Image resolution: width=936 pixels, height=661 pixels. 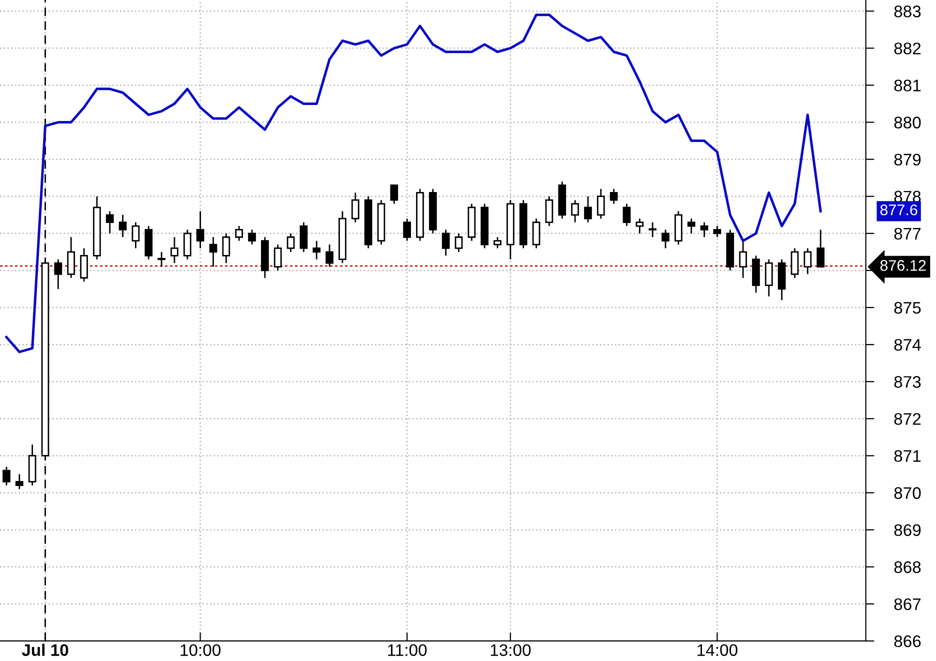 I want to click on y-tick-label: 882, so click(x=907, y=48).